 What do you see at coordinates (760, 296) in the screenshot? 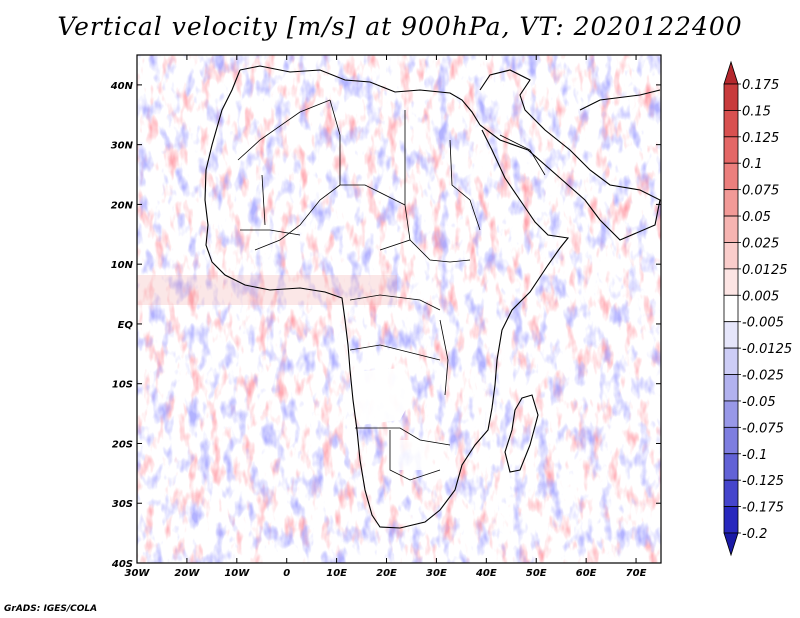
I see `colorbar-label: 0.005` at bounding box center [760, 296].